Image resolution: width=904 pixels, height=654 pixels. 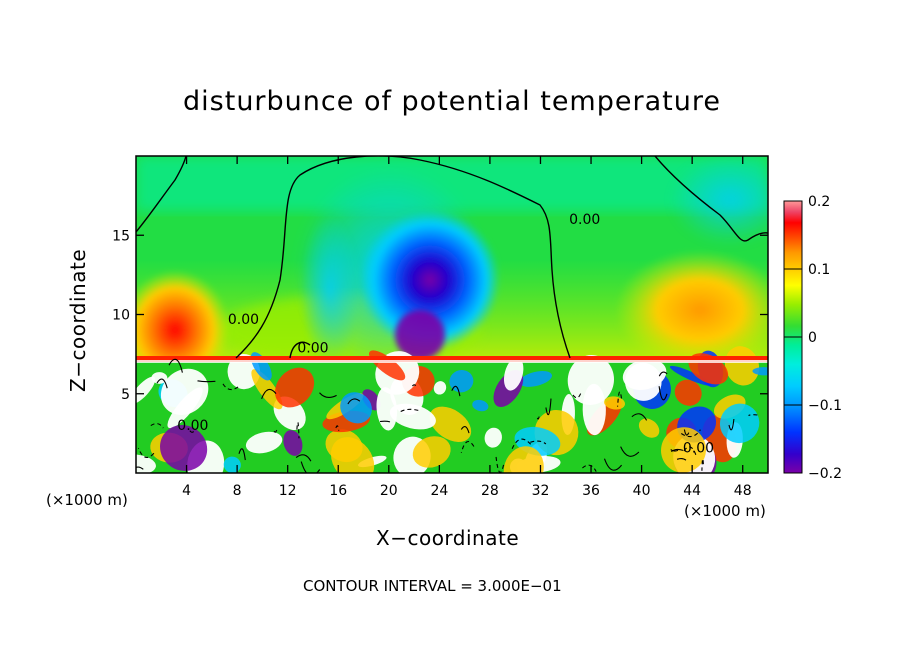 I want to click on zero-contour-small, so click(x=300, y=350).